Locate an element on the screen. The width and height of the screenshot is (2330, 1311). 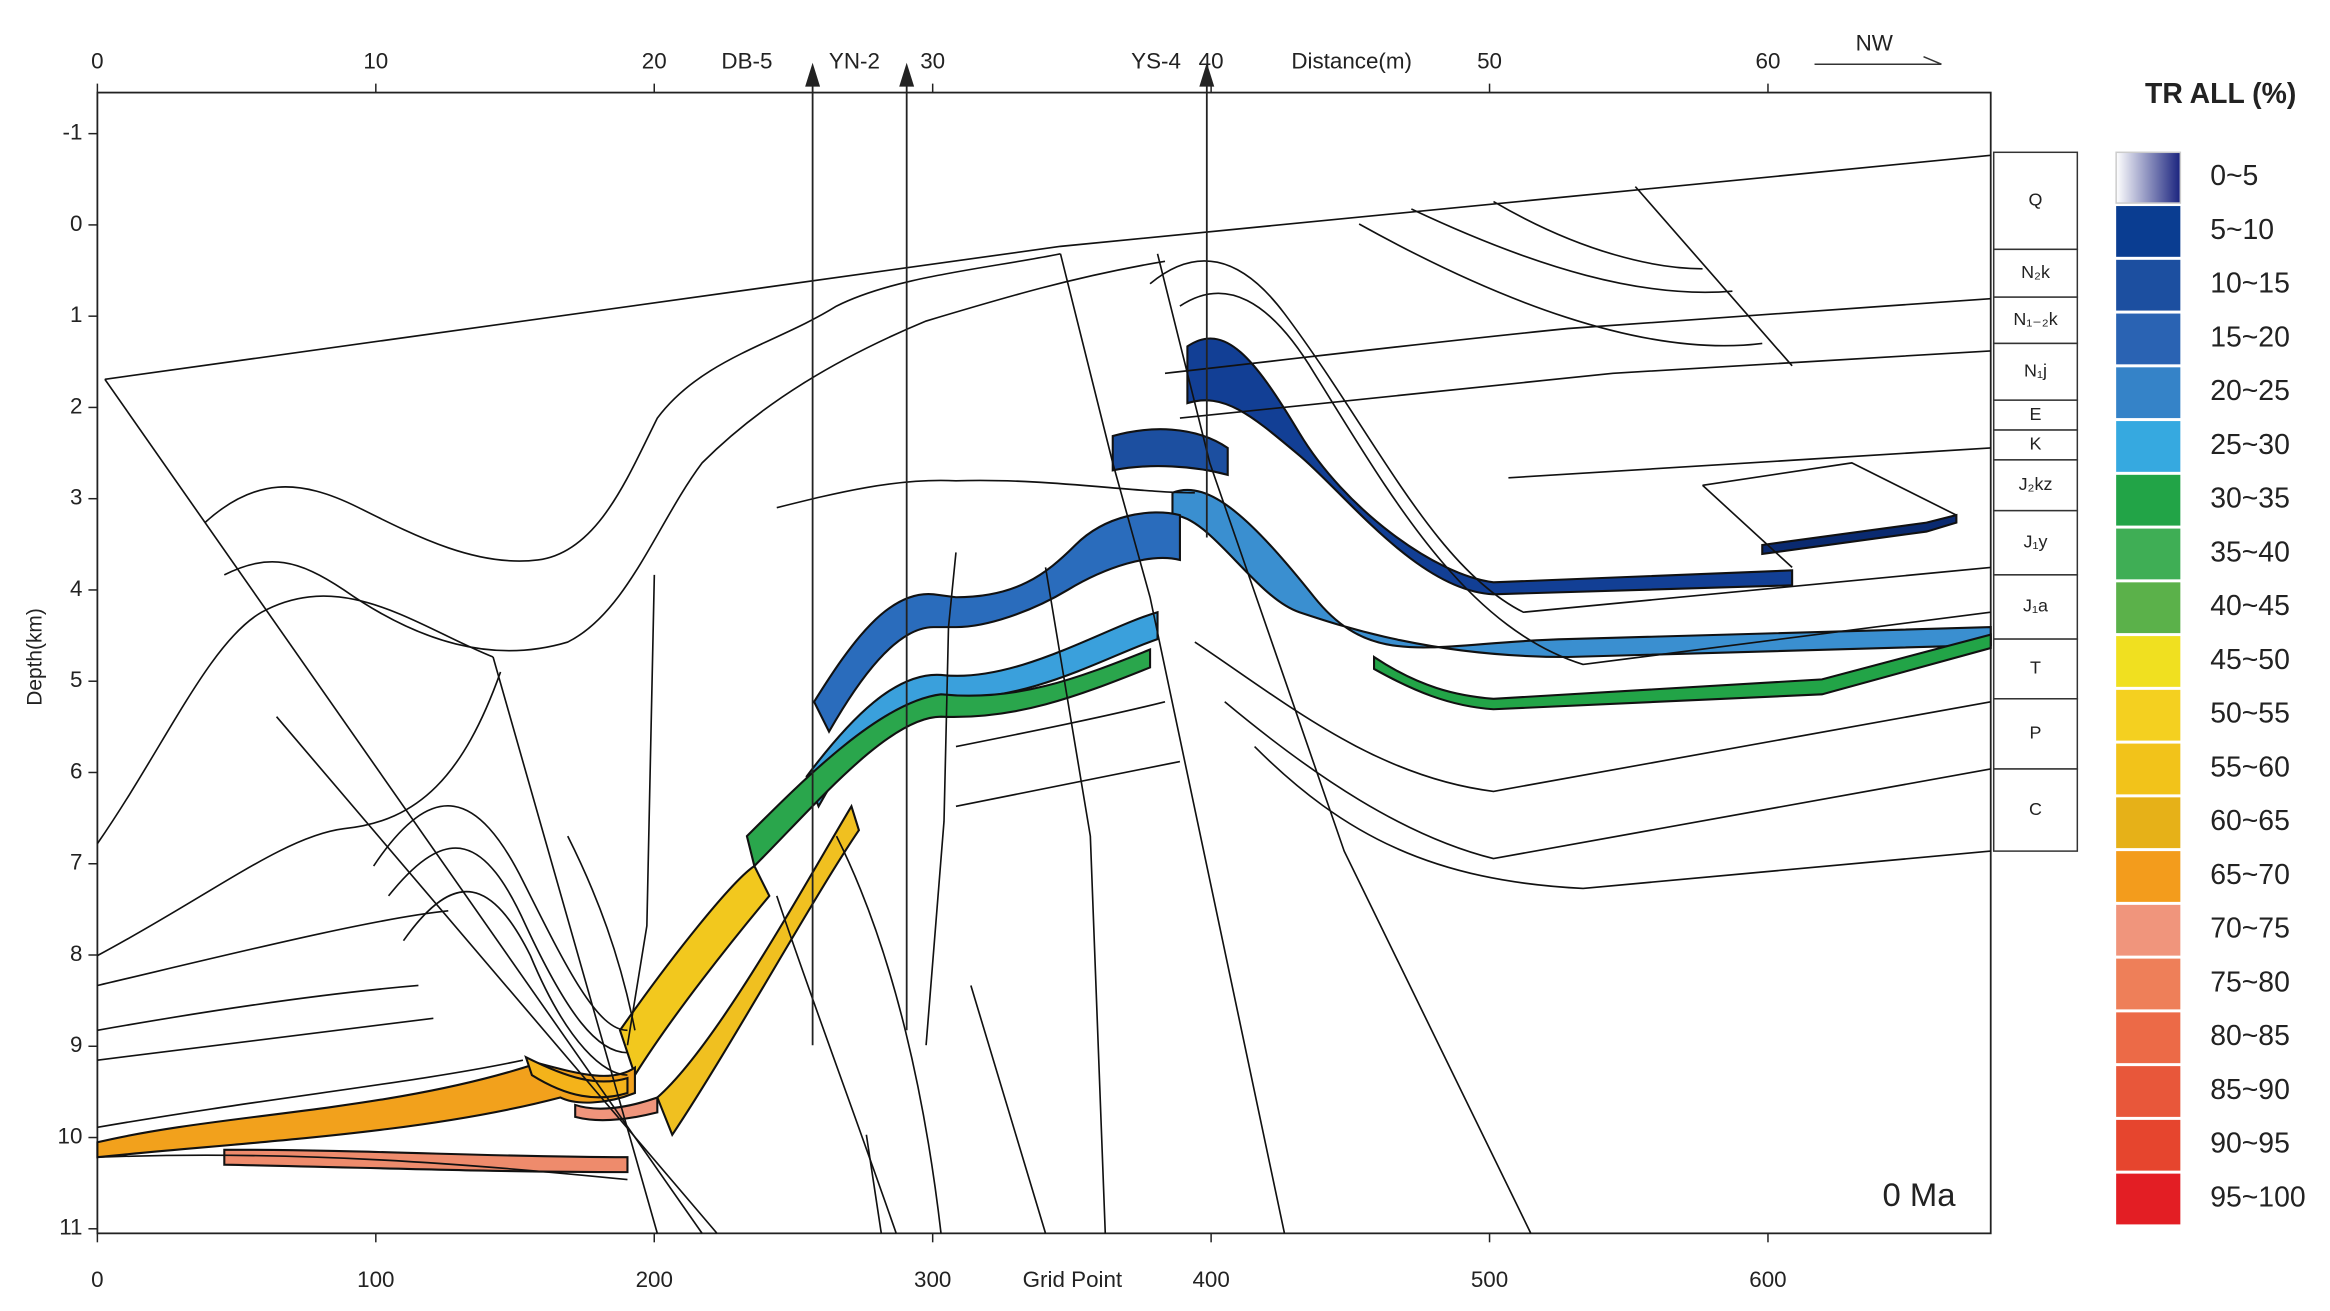
legend-label: 85~90 is located at coordinates (2250, 1090).